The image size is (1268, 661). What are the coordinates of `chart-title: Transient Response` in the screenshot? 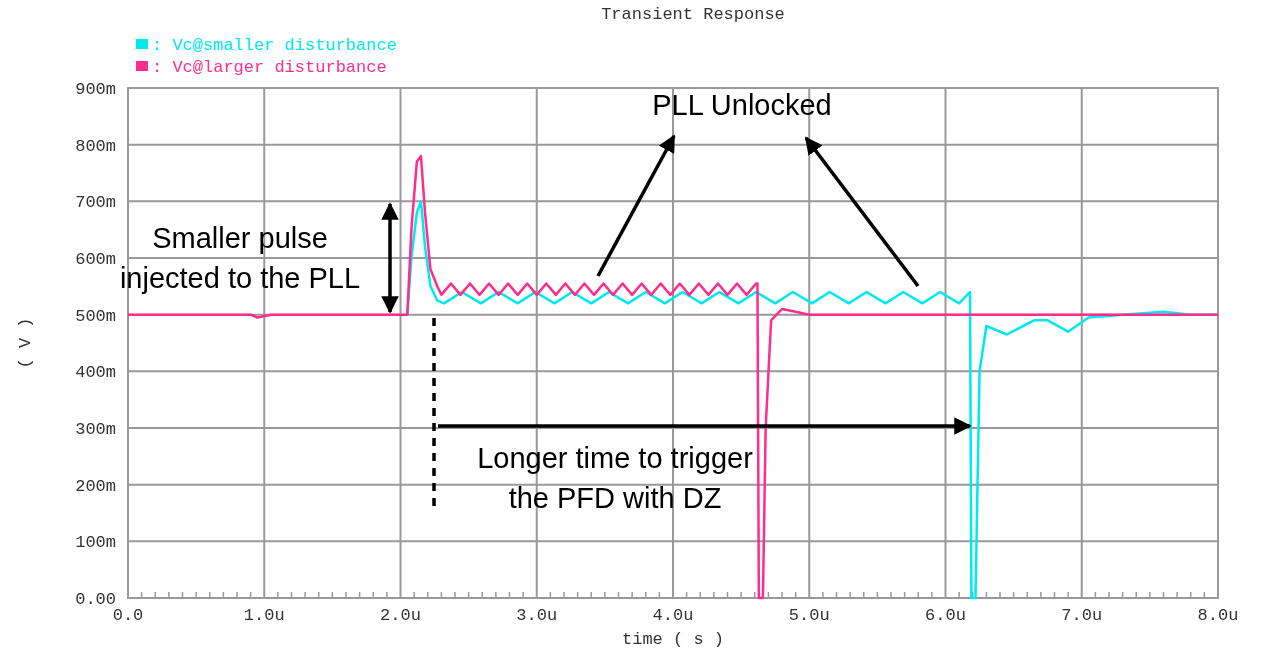 It's located at (693, 14).